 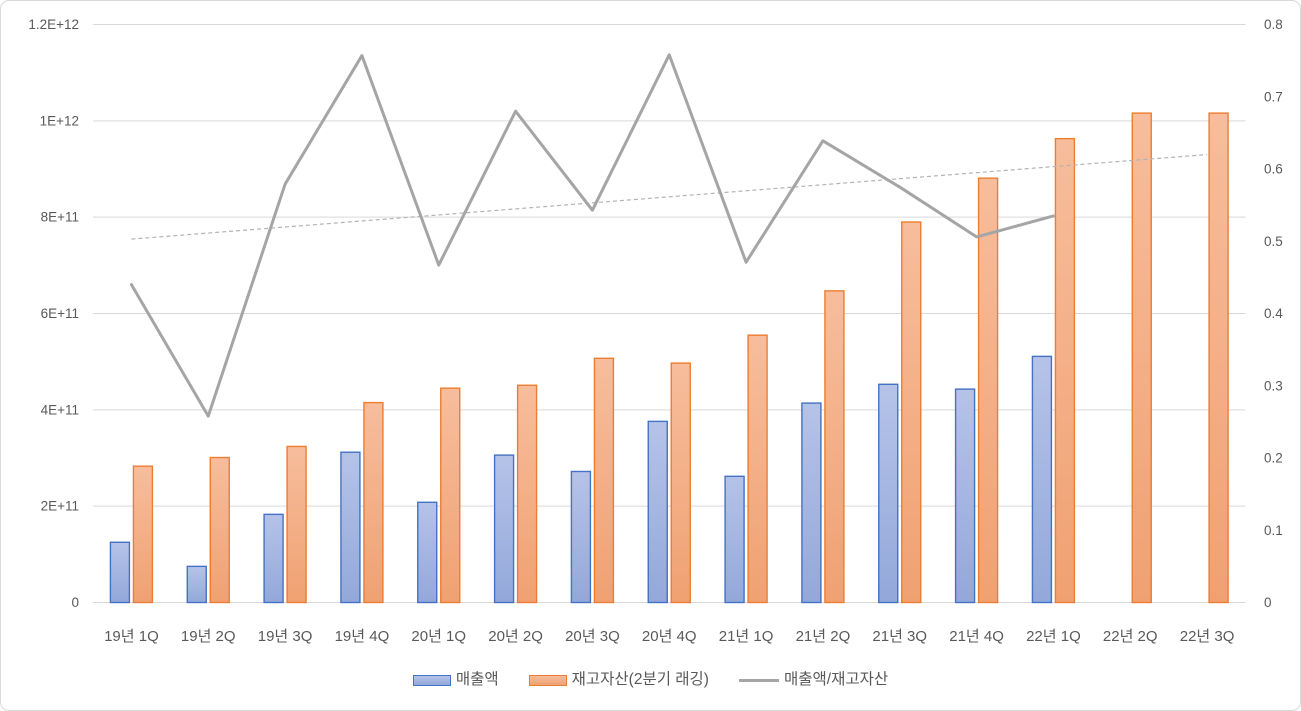 What do you see at coordinates (515, 636) in the screenshot?
I see `x-axis-label: 20년 2Q` at bounding box center [515, 636].